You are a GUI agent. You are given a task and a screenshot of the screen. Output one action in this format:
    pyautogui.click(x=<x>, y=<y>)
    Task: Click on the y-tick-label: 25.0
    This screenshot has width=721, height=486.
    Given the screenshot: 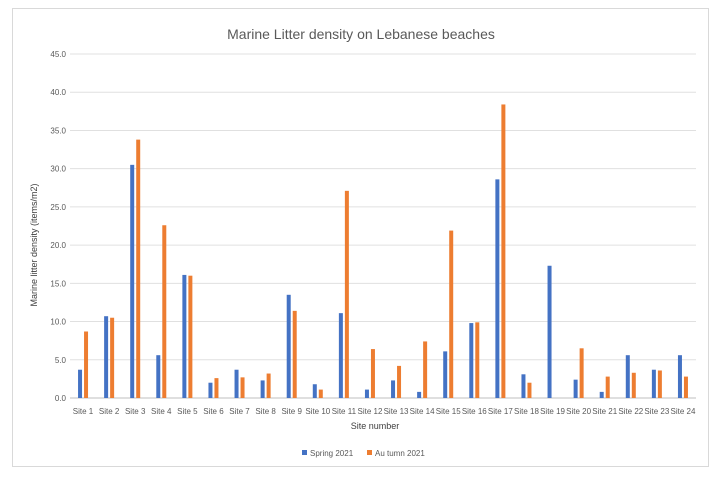 What is the action you would take?
    pyautogui.click(x=58, y=207)
    